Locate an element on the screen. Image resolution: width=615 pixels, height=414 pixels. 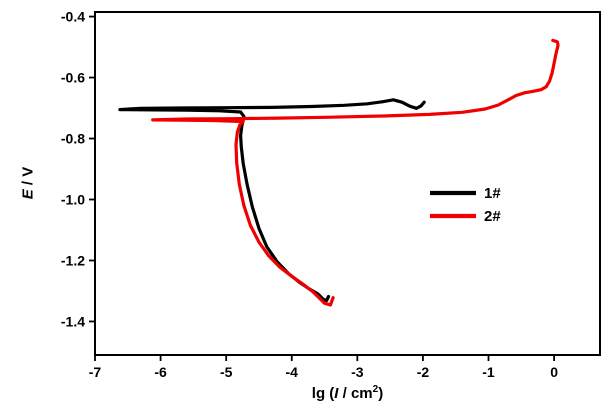
x-tick-label: -3 is located at coordinates (357, 372).